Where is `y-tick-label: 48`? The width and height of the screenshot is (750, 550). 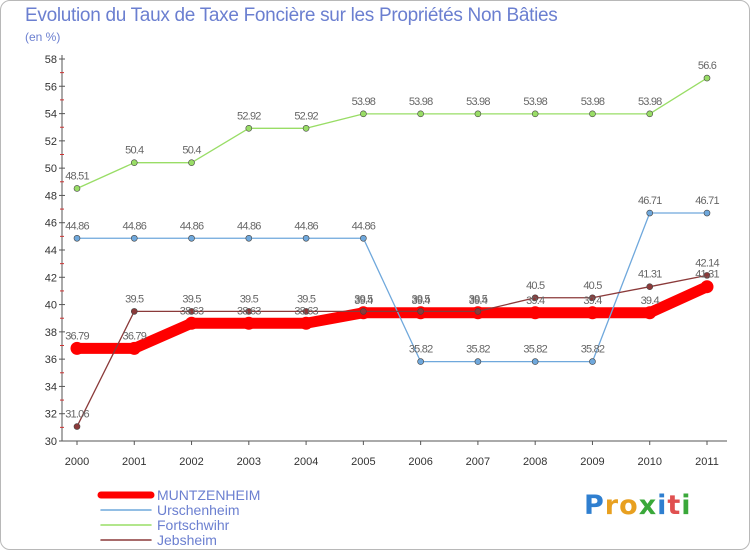 y-tick-label: 48 is located at coordinates (51, 196).